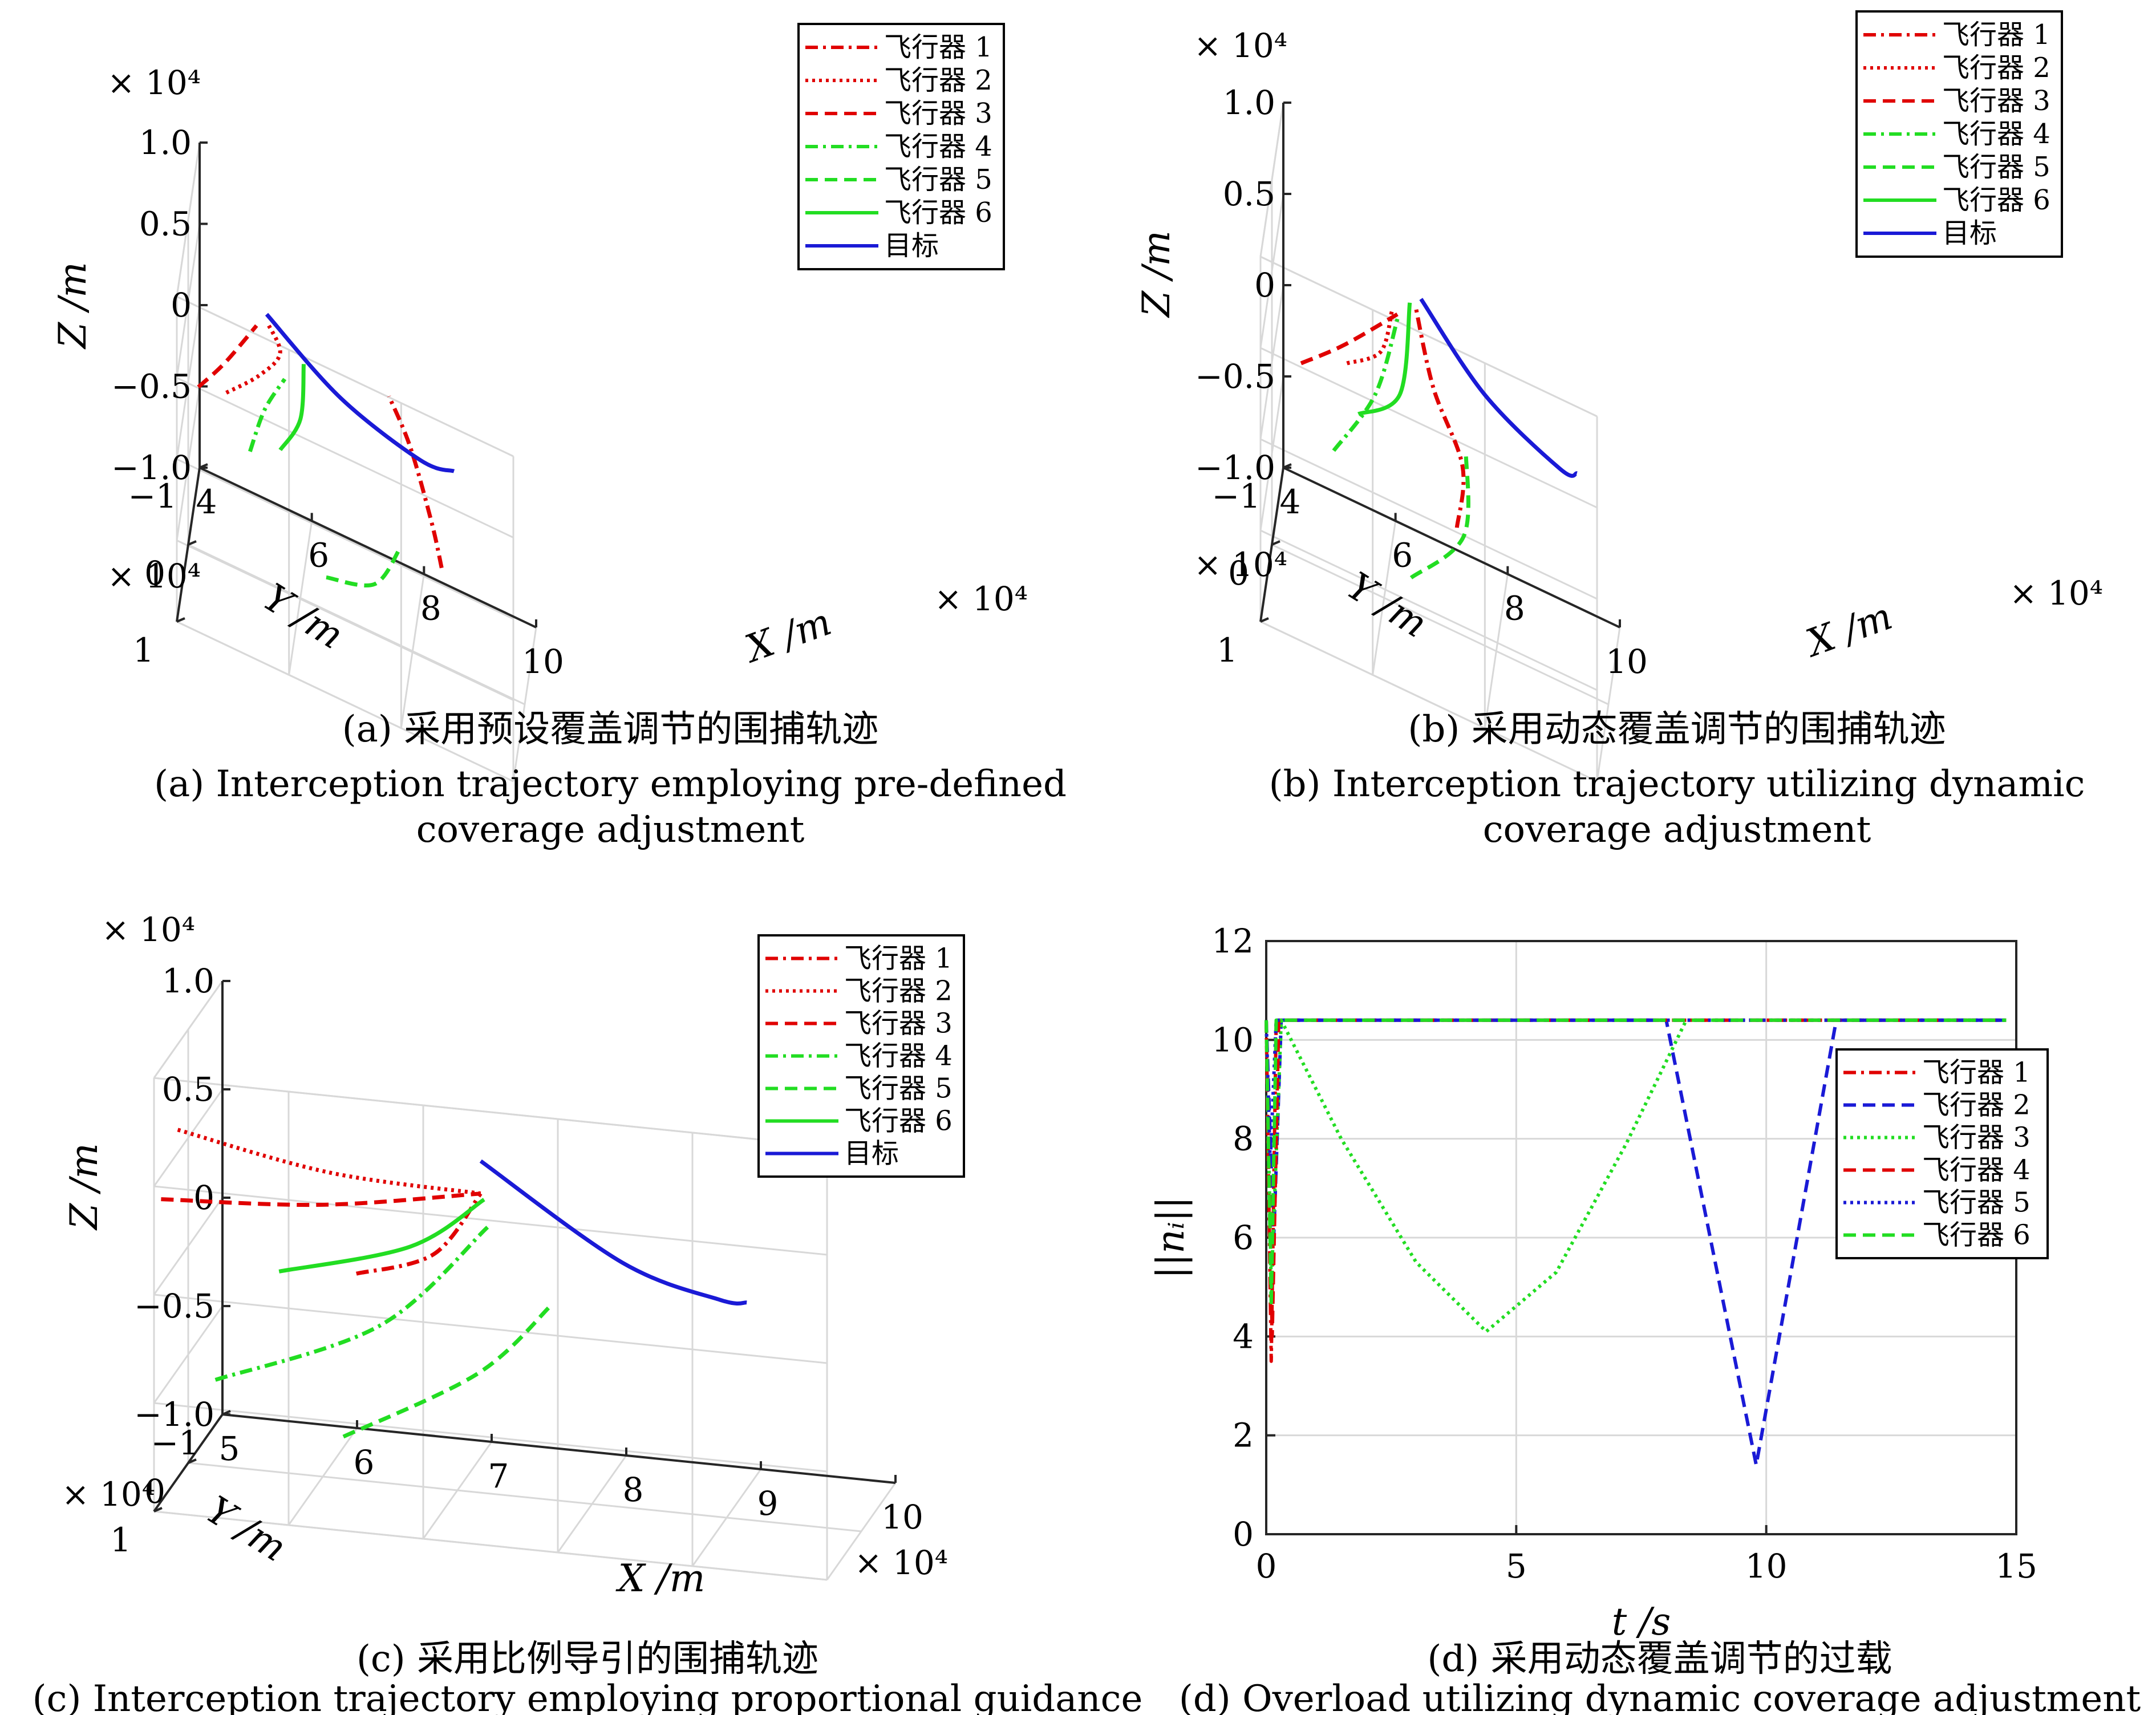 This screenshot has width=2156, height=1715. I want to click on caption-a-zh: (a) 采用预设覆盖调节的围捕轨迹, so click(610, 729).